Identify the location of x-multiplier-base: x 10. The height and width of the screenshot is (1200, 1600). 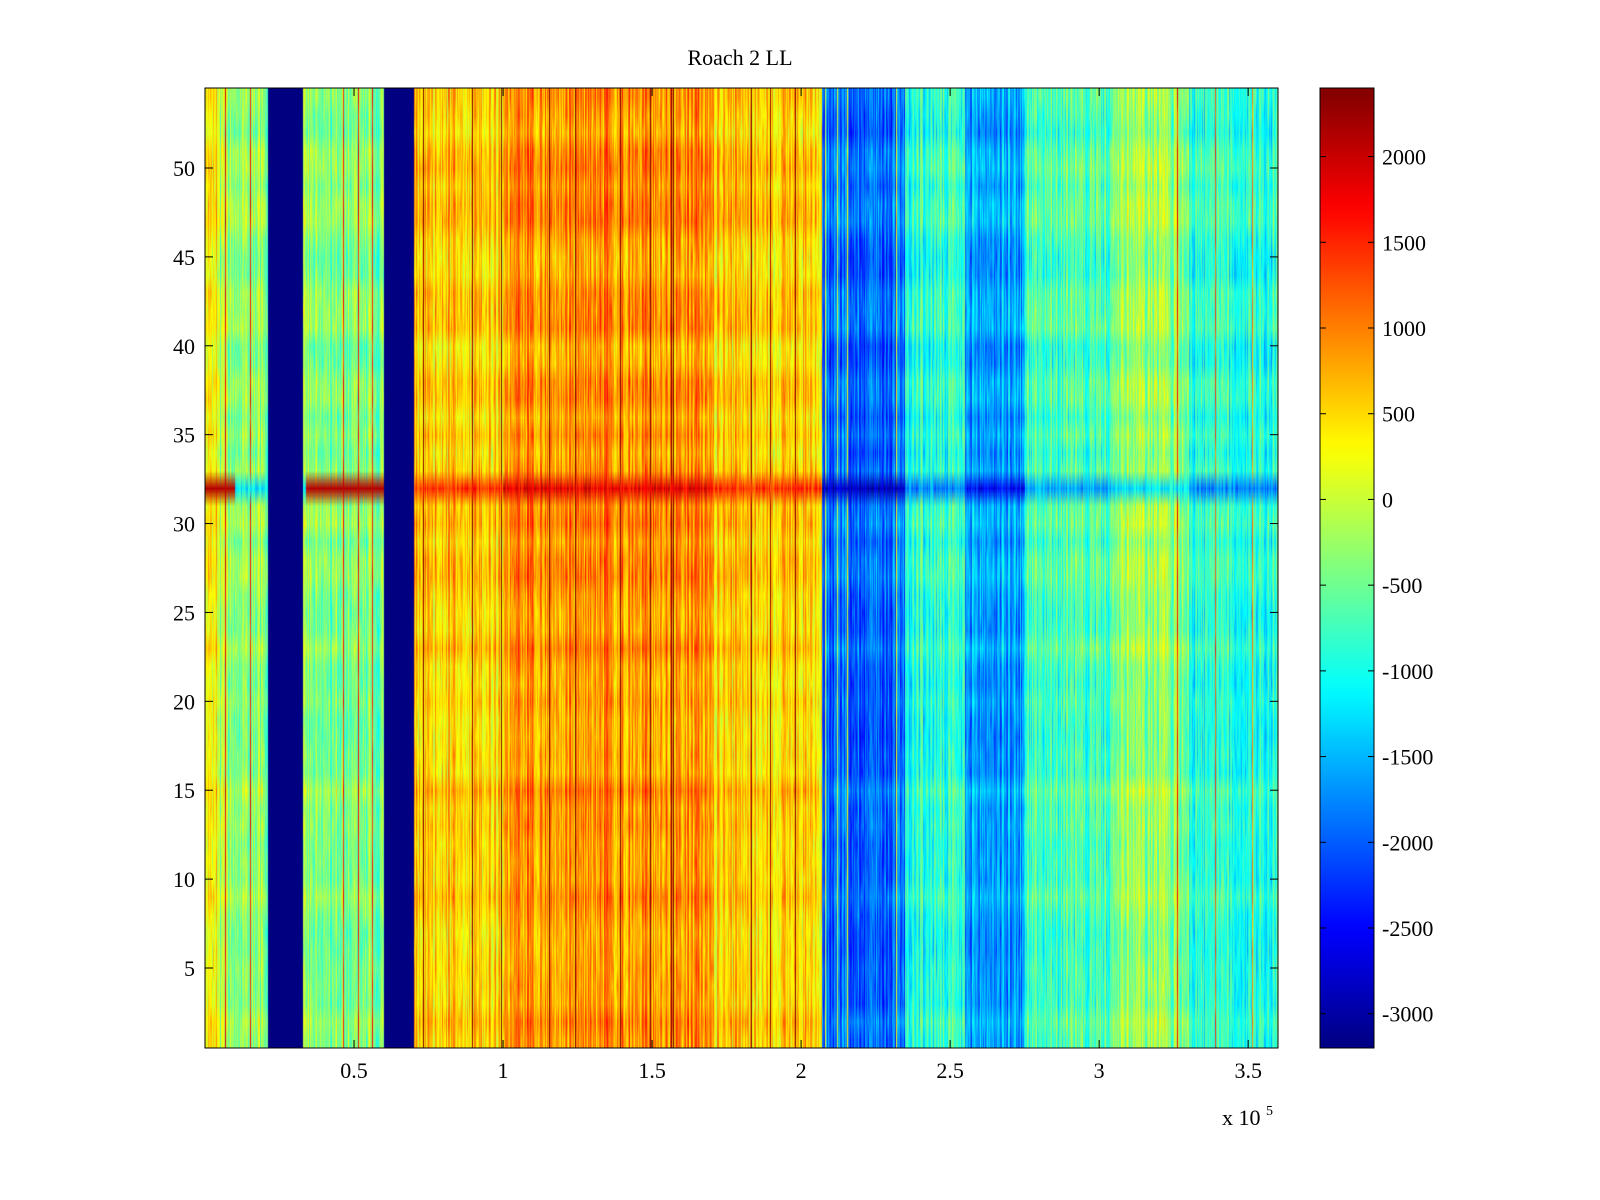
(1241, 1117).